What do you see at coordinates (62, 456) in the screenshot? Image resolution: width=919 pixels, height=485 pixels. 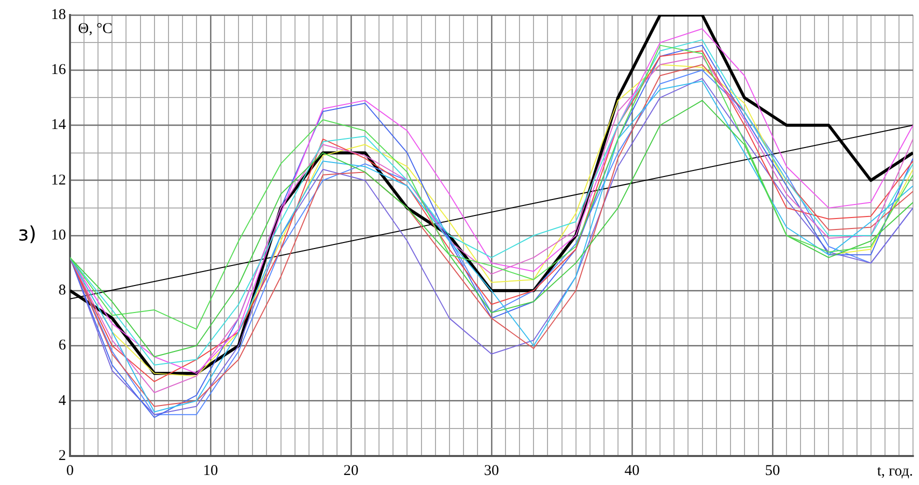 I see `y-tick-label: 2` at bounding box center [62, 456].